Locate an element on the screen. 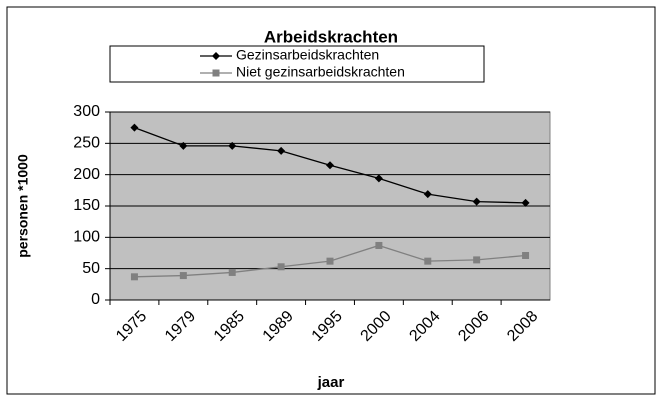  legend-box is located at coordinates (297, 64).